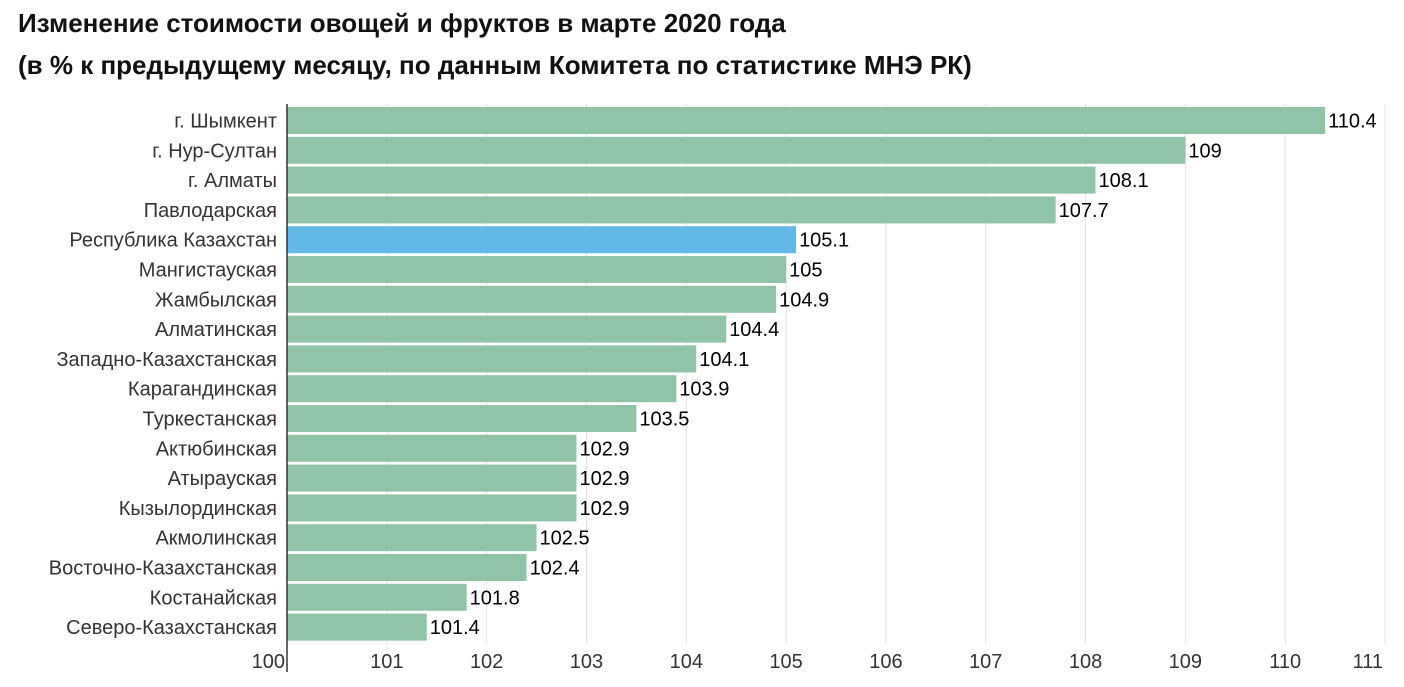  I want to click on value-label: 104.9, so click(804, 300).